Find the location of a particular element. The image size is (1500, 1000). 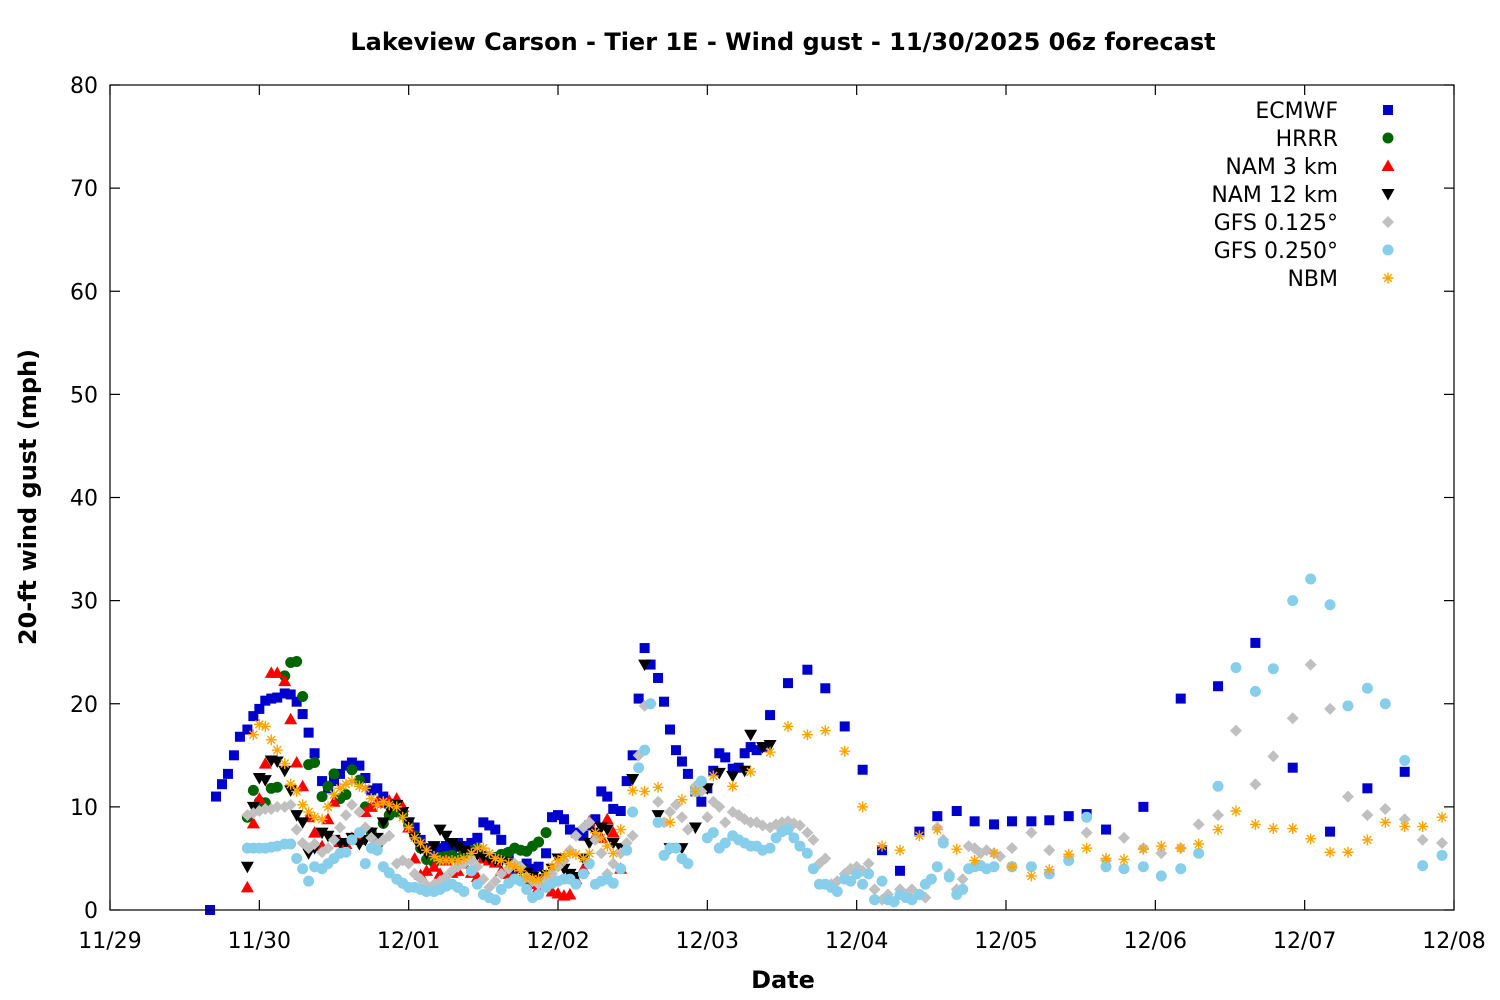

legend-label: NBM is located at coordinates (1312, 279).